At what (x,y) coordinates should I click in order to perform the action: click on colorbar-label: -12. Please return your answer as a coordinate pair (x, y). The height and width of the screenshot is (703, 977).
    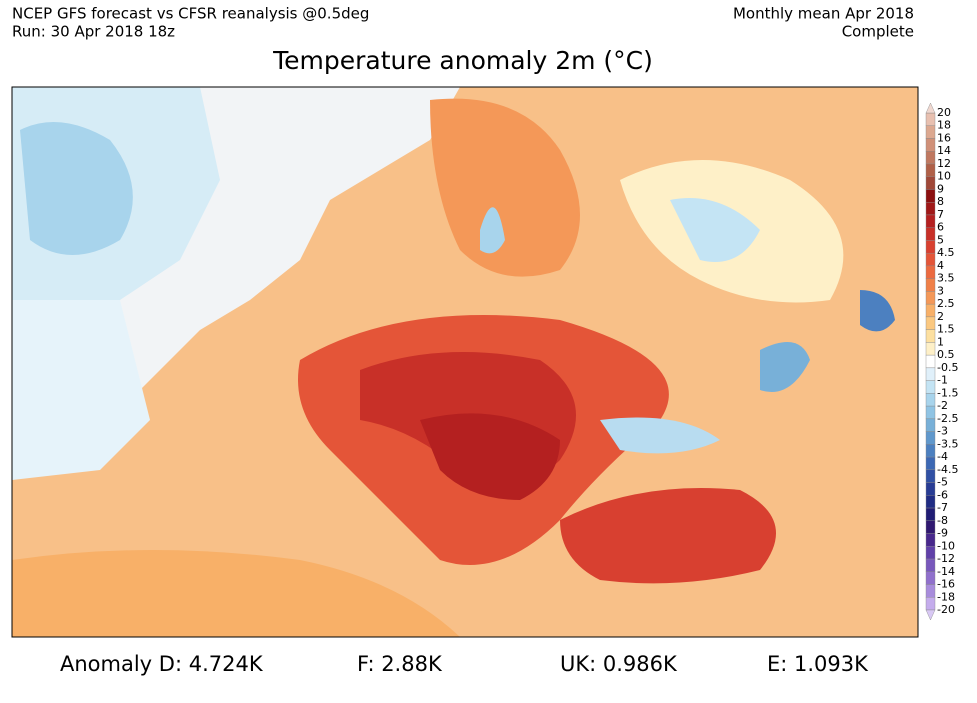
    Looking at the image, I should click on (946, 558).